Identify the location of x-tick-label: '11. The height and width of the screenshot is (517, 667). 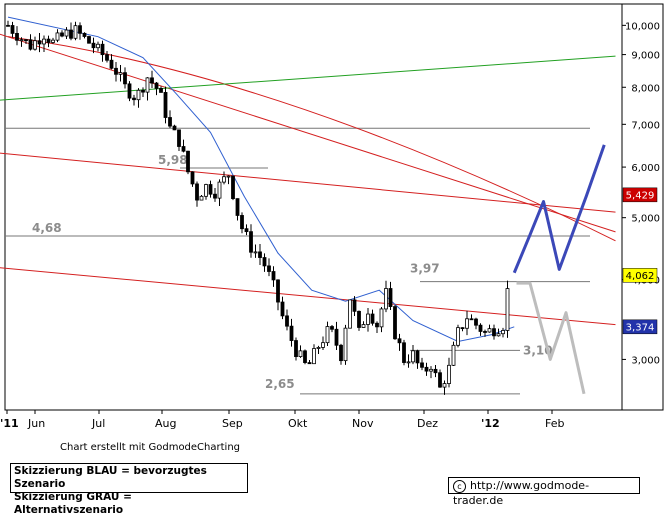
(9, 423).